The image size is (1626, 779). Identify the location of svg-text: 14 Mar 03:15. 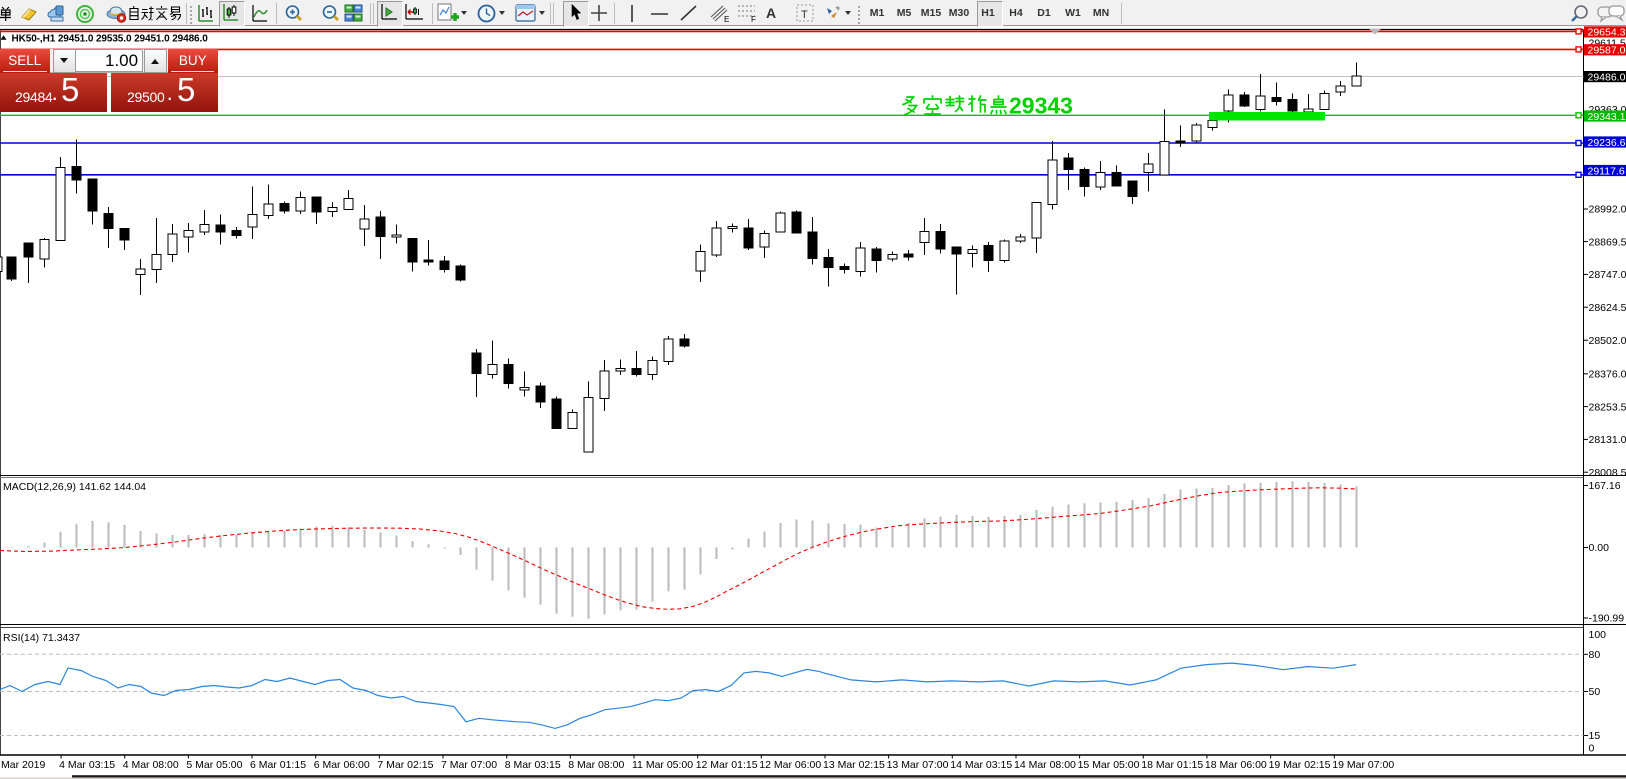
(981, 765).